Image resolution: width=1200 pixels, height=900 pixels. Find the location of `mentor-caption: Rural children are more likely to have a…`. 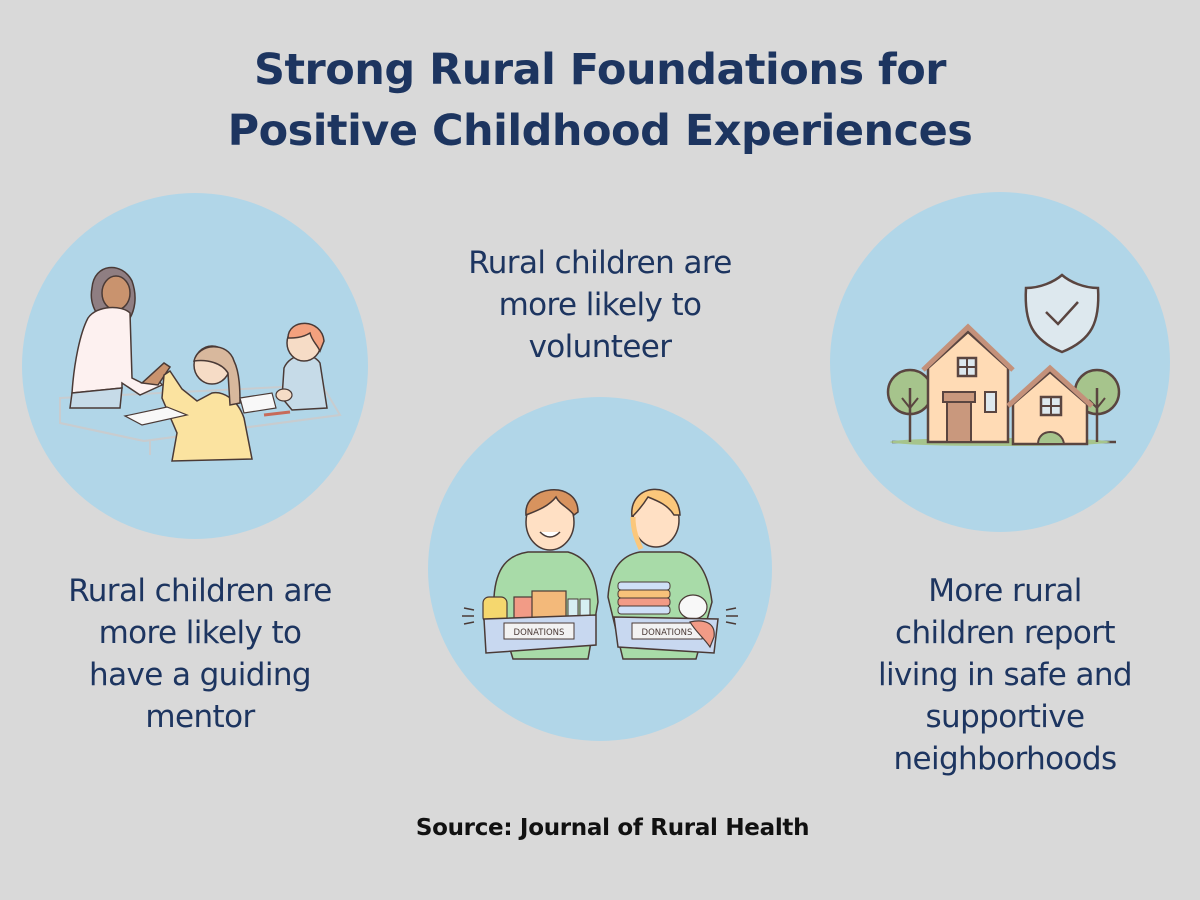

mentor-caption: Rural children are more likely to have a… is located at coordinates (200, 654).